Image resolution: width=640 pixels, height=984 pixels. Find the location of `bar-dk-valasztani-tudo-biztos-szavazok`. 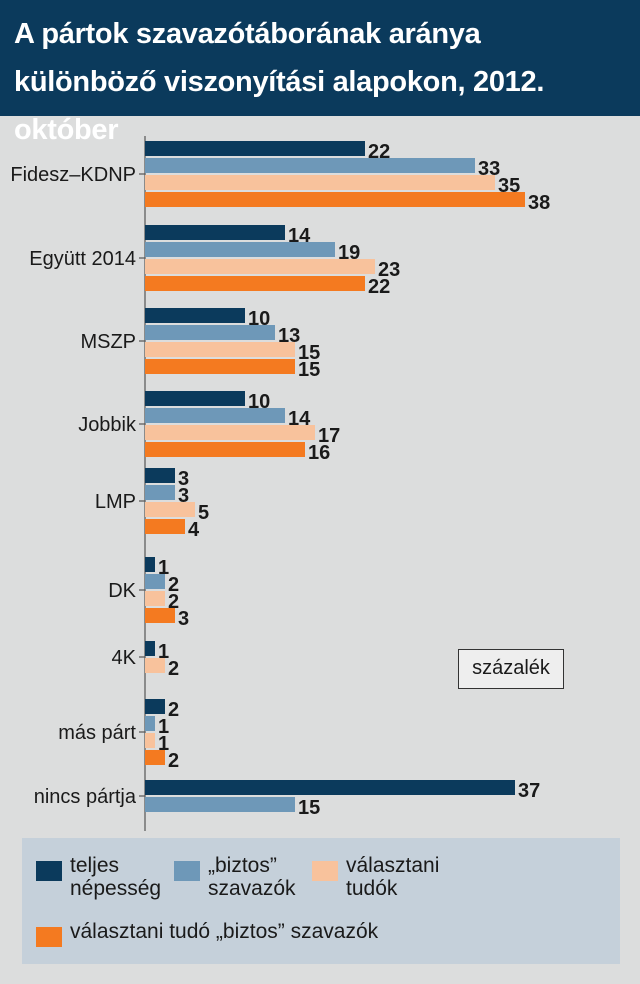

bar-dk-valasztani-tudo-biztos-szavazok is located at coordinates (160, 615).